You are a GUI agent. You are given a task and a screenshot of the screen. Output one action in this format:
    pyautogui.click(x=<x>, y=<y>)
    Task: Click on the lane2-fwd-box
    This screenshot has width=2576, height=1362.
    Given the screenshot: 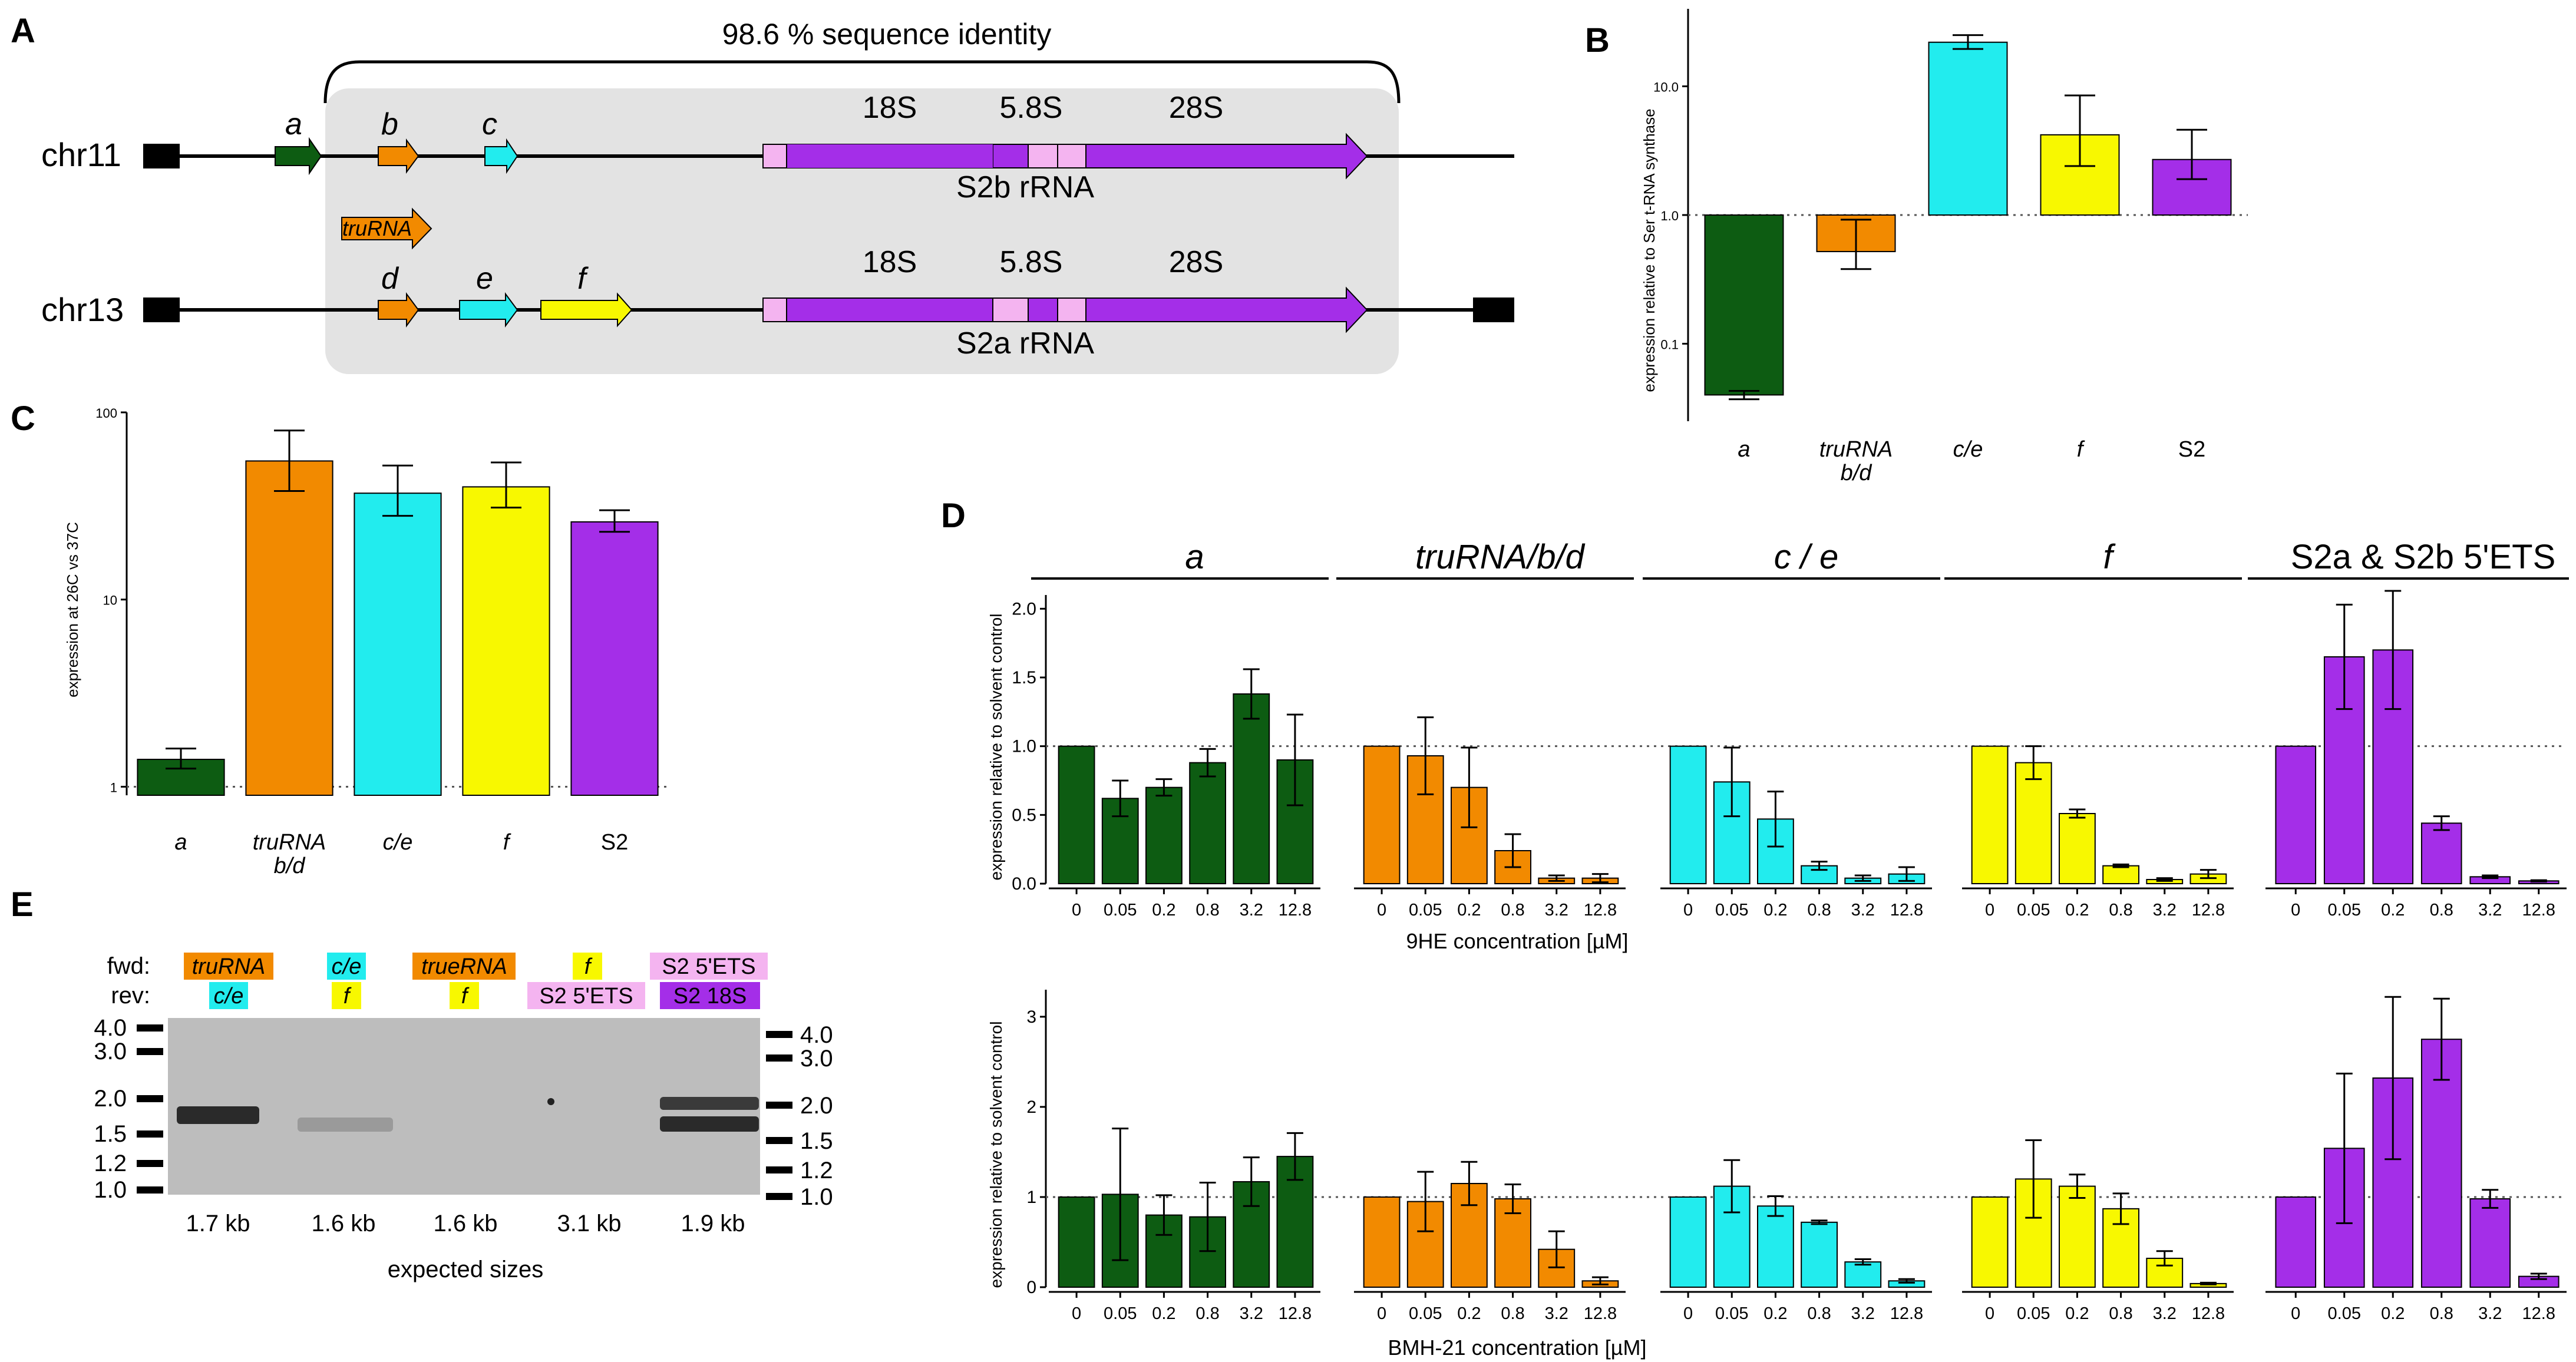 What is the action you would take?
    pyautogui.click(x=346, y=966)
    